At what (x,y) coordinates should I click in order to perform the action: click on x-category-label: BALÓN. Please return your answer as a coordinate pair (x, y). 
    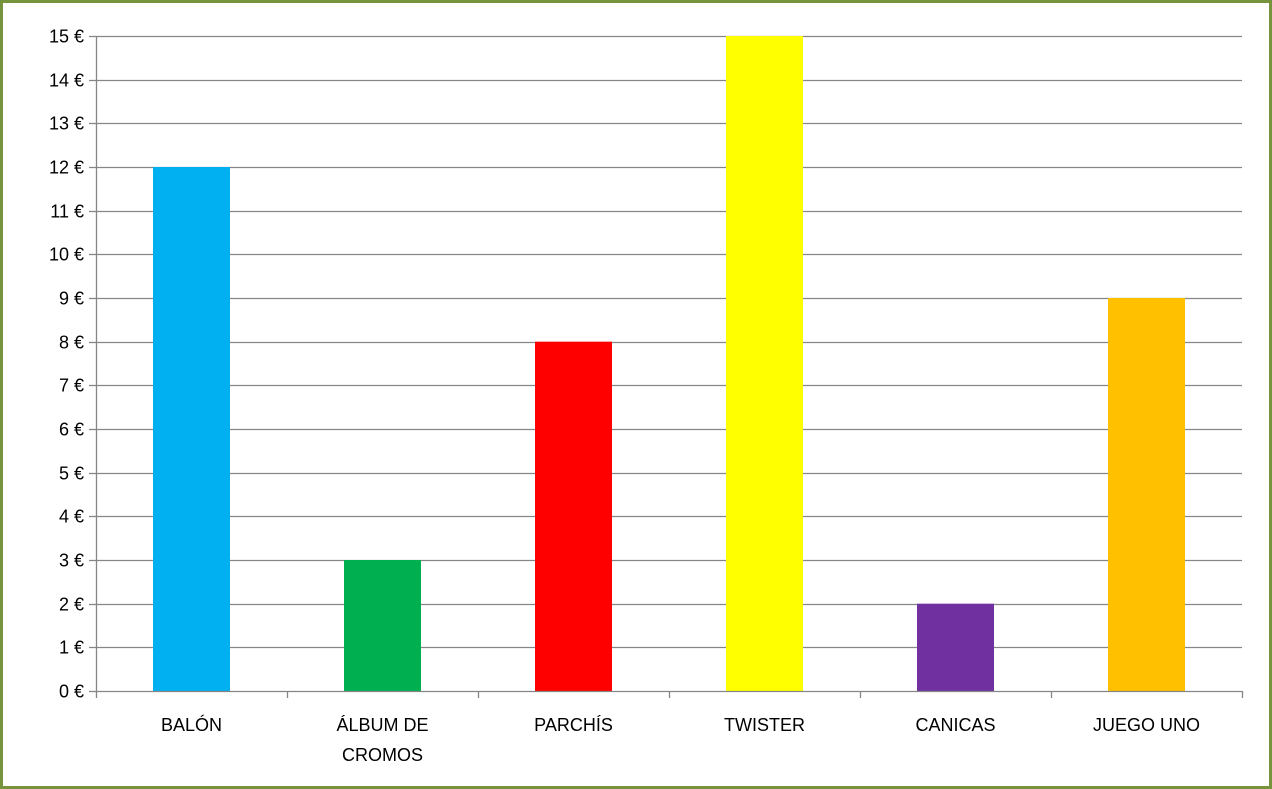
    Looking at the image, I should click on (191, 724).